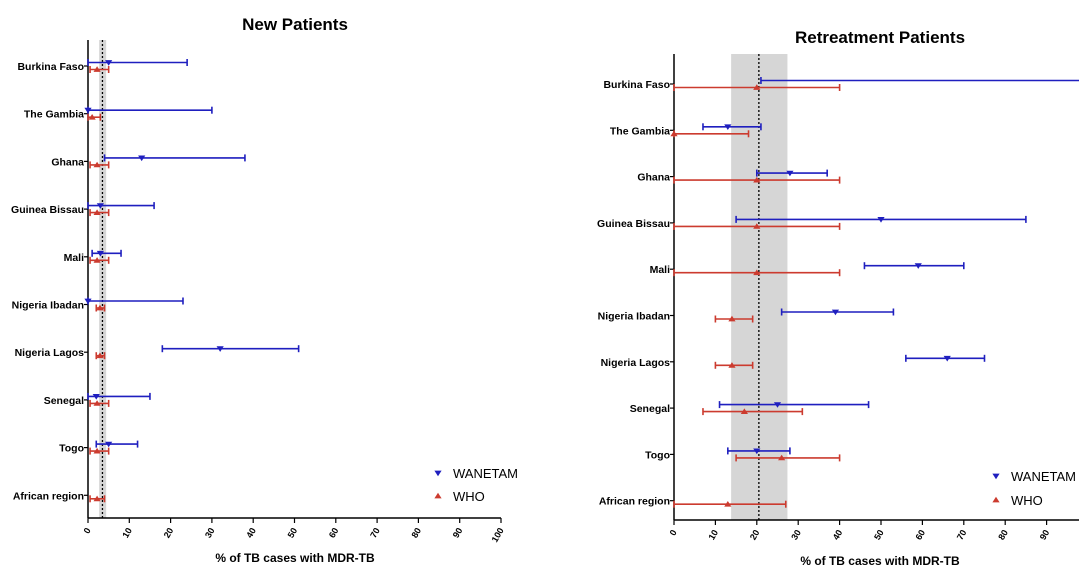  I want to click on retreat-wanetam-the-gambia-marker, so click(728, 127).